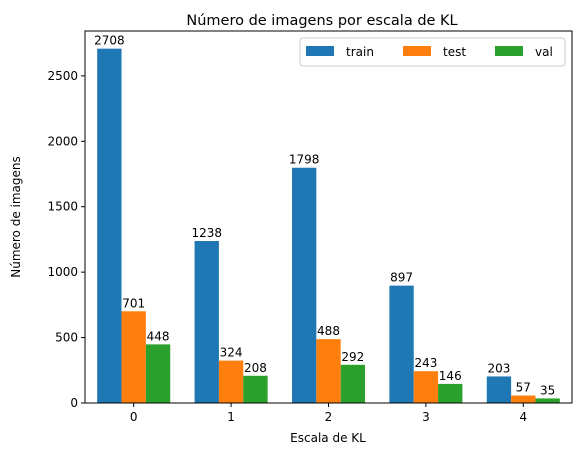 The image size is (580, 455). I want to click on y-tick-label: 2500, so click(62, 76).